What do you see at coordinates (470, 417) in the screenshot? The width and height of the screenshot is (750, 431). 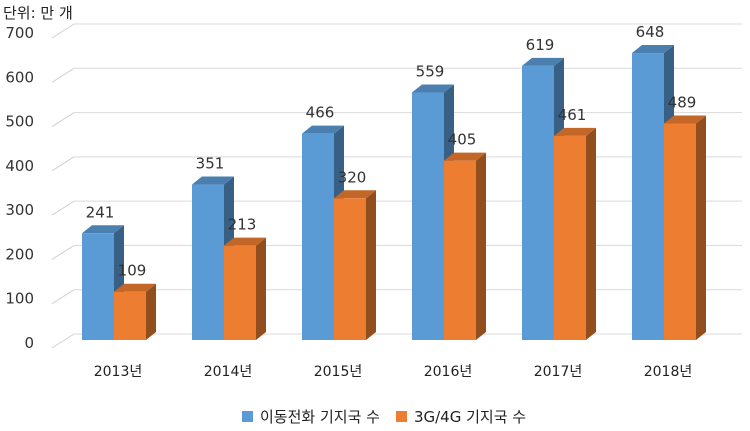 I see `legend-label-series-2: 3G/4G 기지국 수` at bounding box center [470, 417].